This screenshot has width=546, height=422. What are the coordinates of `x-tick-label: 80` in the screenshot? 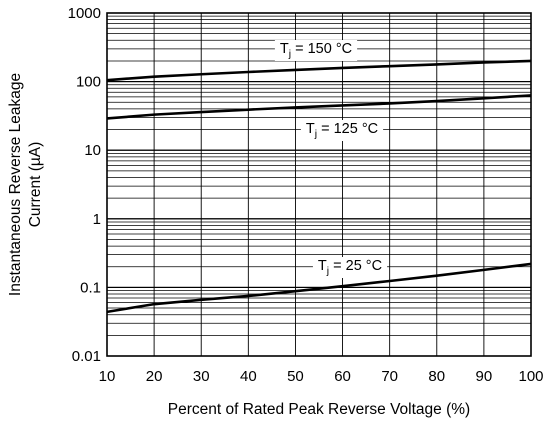 It's located at (436, 376).